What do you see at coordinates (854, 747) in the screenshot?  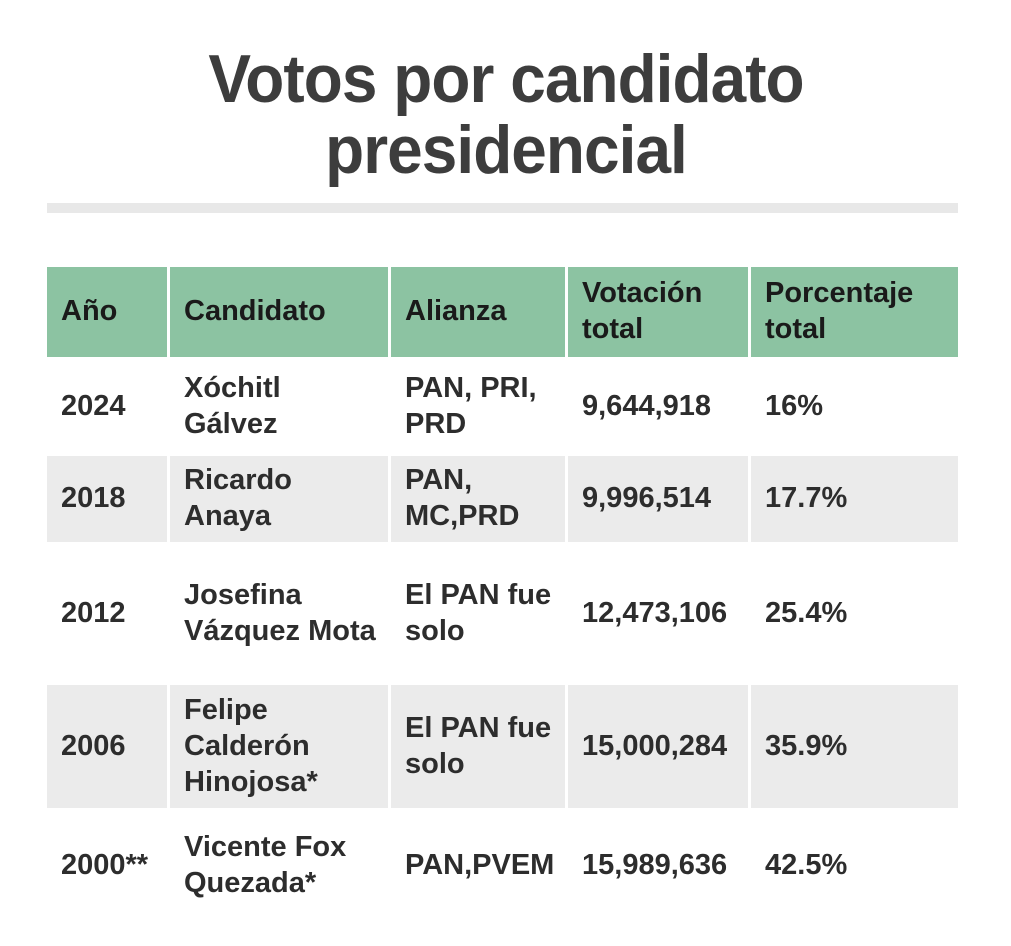 I see `table-cell-percent: 35.9%` at bounding box center [854, 747].